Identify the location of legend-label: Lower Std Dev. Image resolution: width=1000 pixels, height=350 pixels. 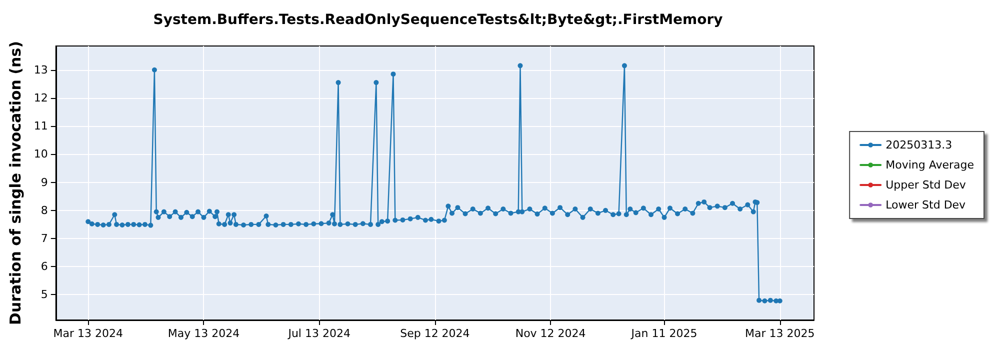
(926, 205).